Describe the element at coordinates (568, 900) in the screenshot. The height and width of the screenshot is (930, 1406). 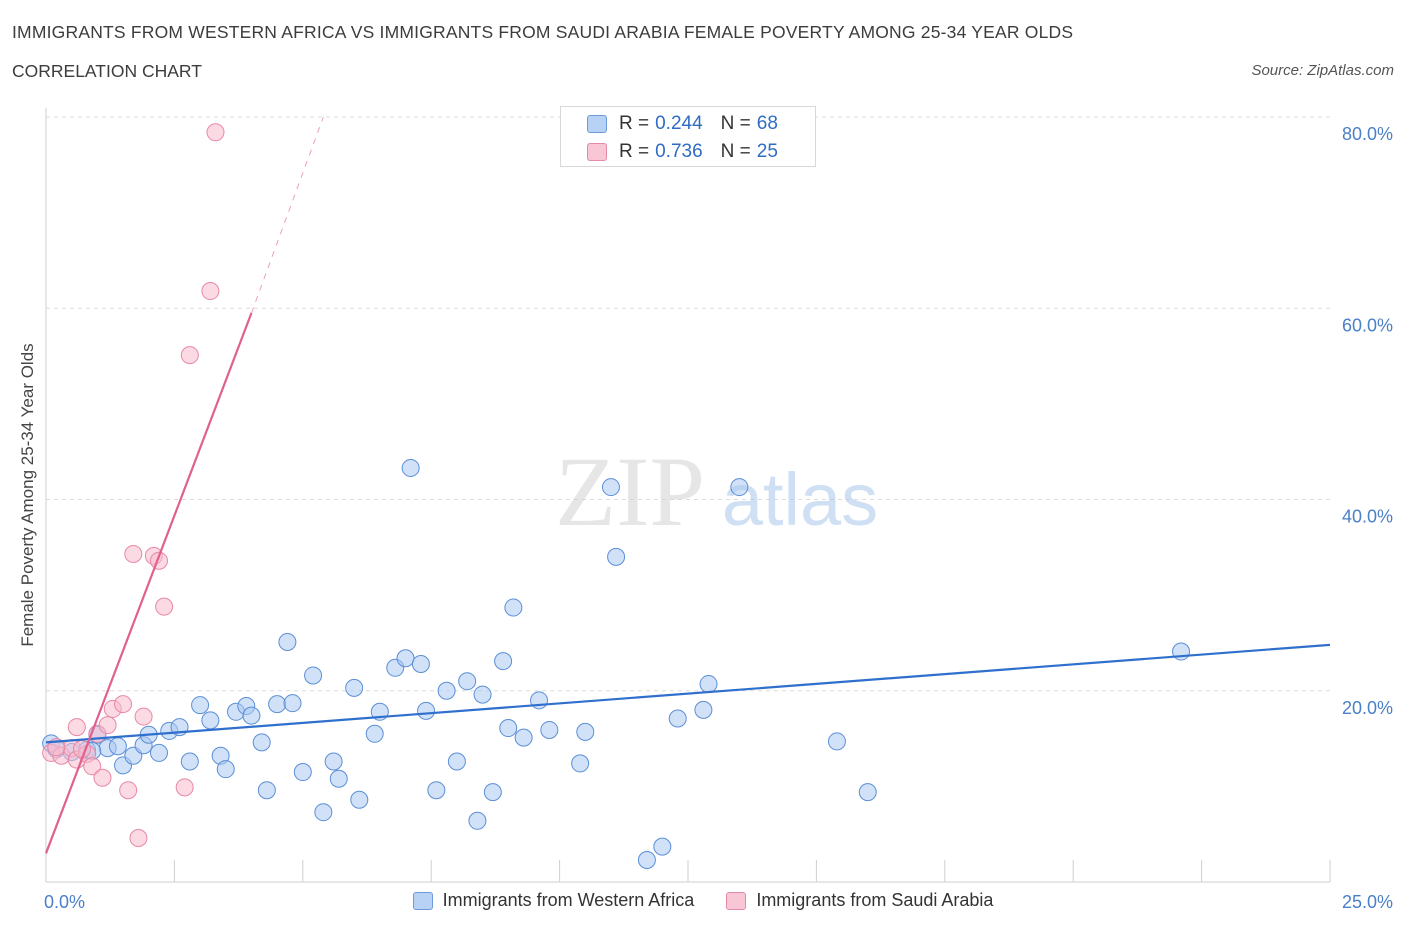
I see `legend-label-western-africa: Immigrants from Western Africa` at that location.